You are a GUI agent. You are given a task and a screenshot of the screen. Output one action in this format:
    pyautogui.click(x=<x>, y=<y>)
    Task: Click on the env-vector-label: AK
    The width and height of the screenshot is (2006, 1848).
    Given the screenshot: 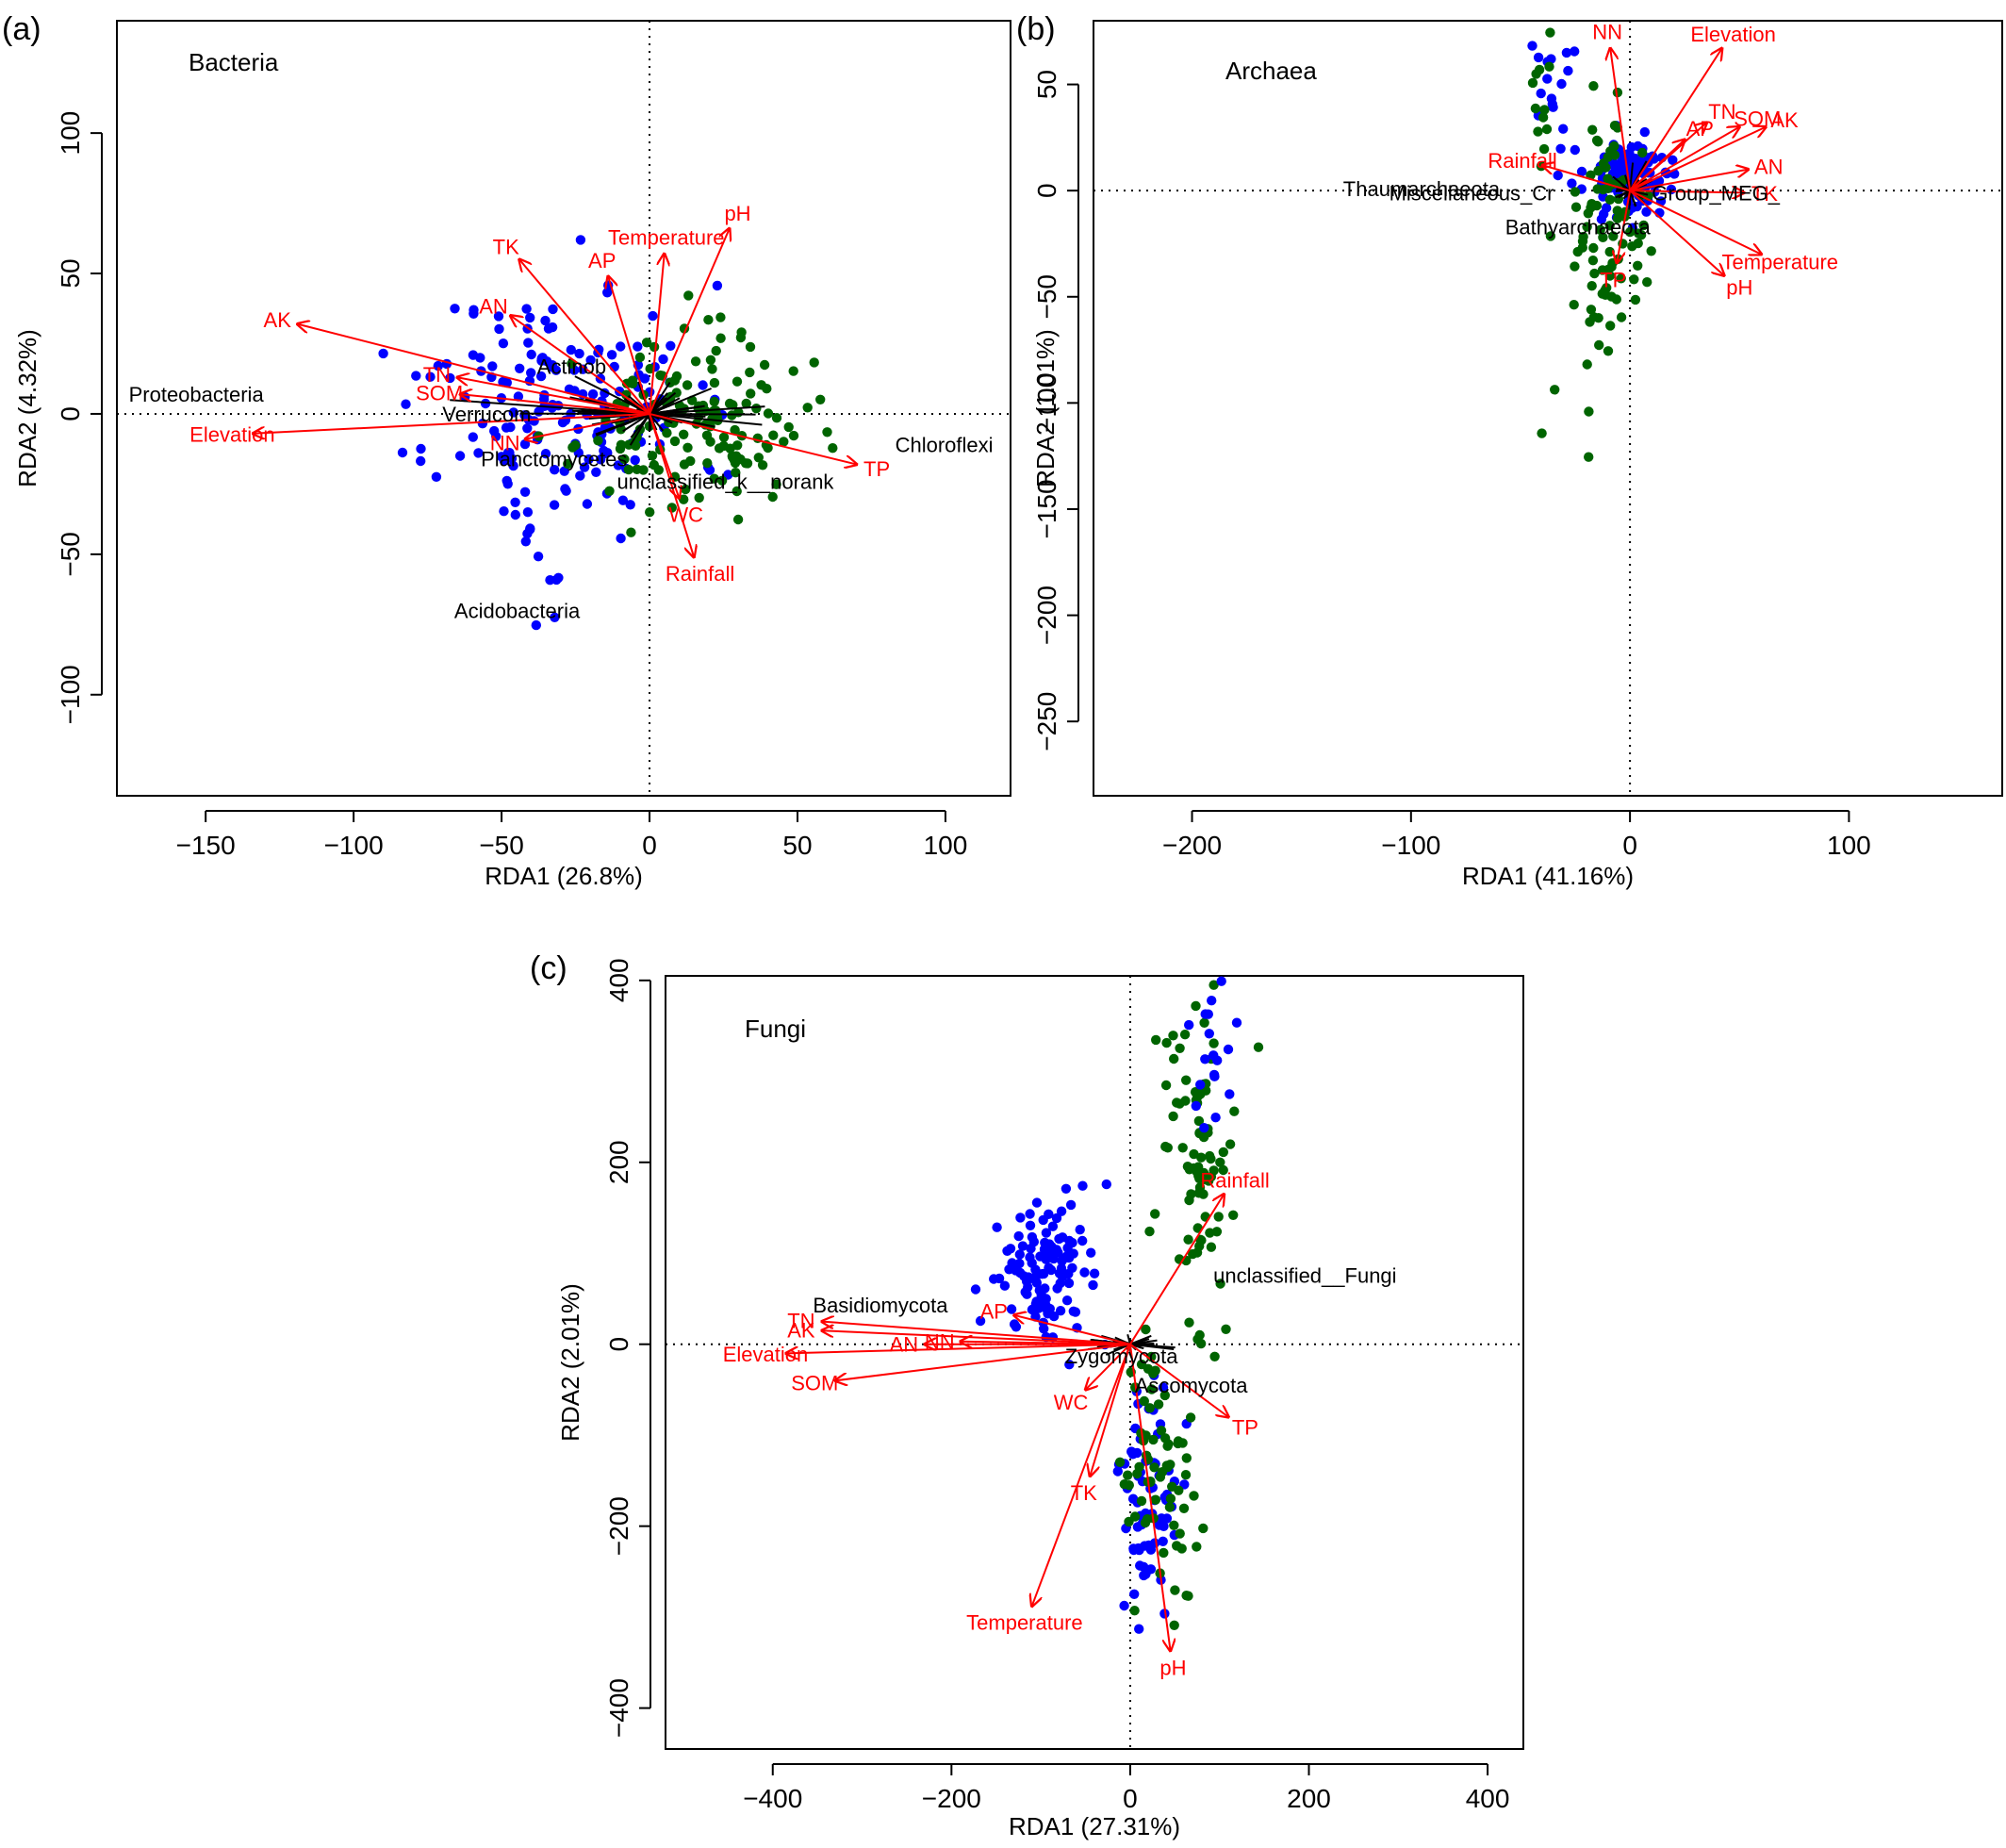 What is the action you would take?
    pyautogui.click(x=801, y=1330)
    